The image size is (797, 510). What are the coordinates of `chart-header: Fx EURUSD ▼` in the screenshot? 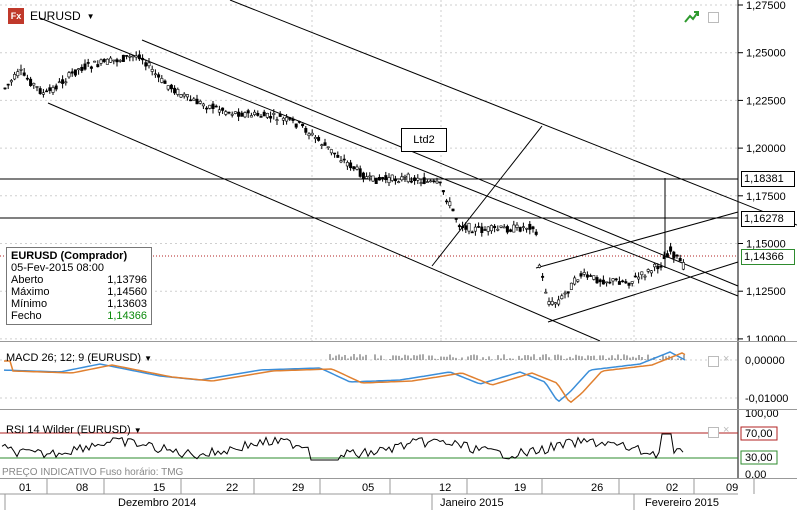 It's located at (51, 16).